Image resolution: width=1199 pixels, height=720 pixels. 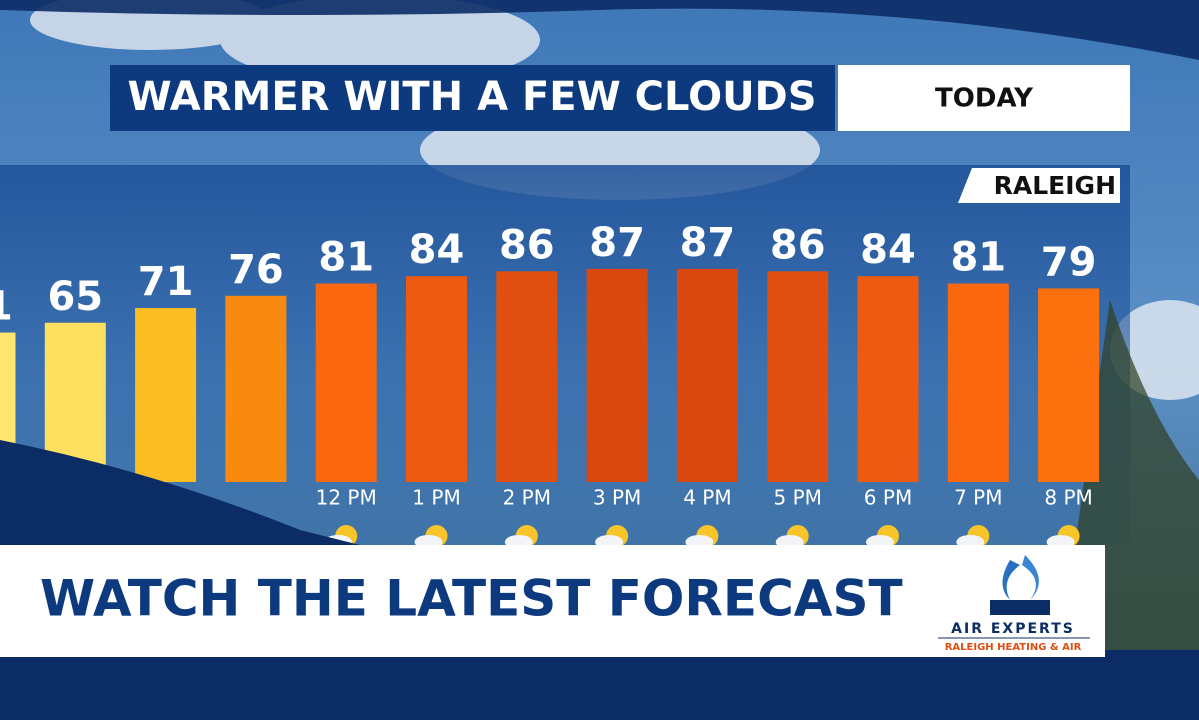 What do you see at coordinates (1055, 185) in the screenshot?
I see `location: RALEIGH` at bounding box center [1055, 185].